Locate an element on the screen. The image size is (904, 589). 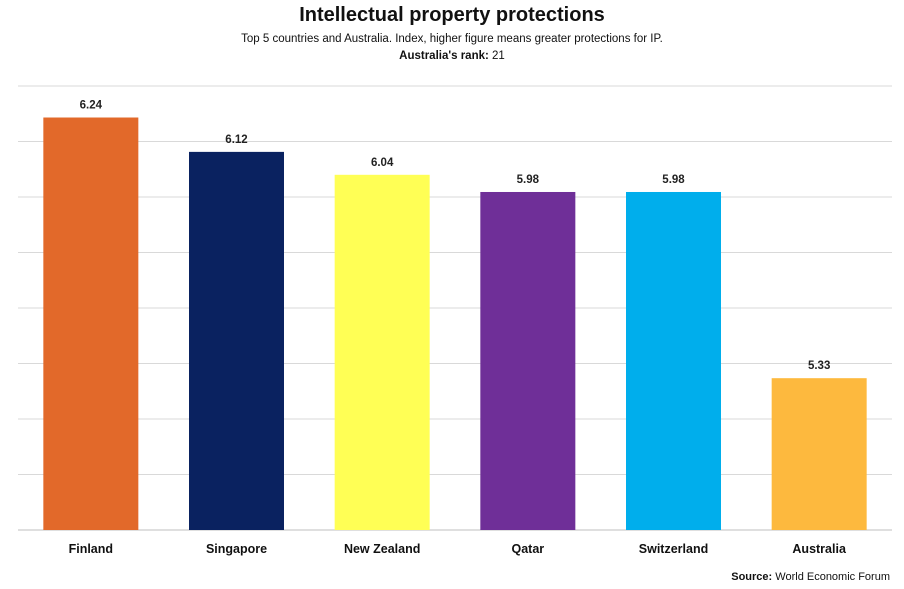
bar-australia is located at coordinates (819, 454).